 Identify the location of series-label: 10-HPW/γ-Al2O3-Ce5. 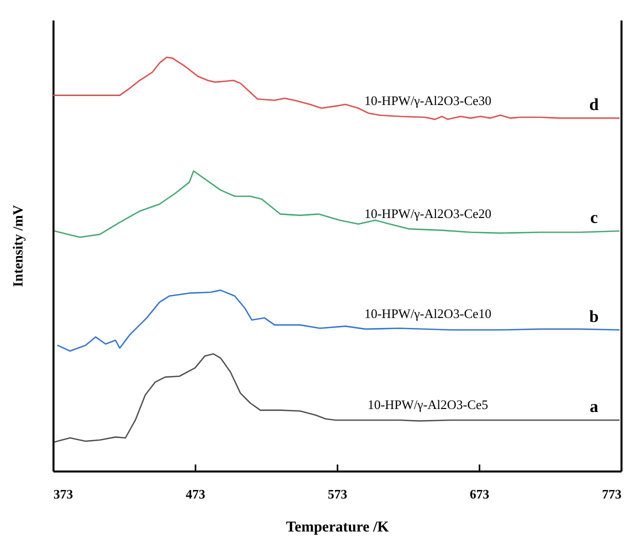
(428, 404).